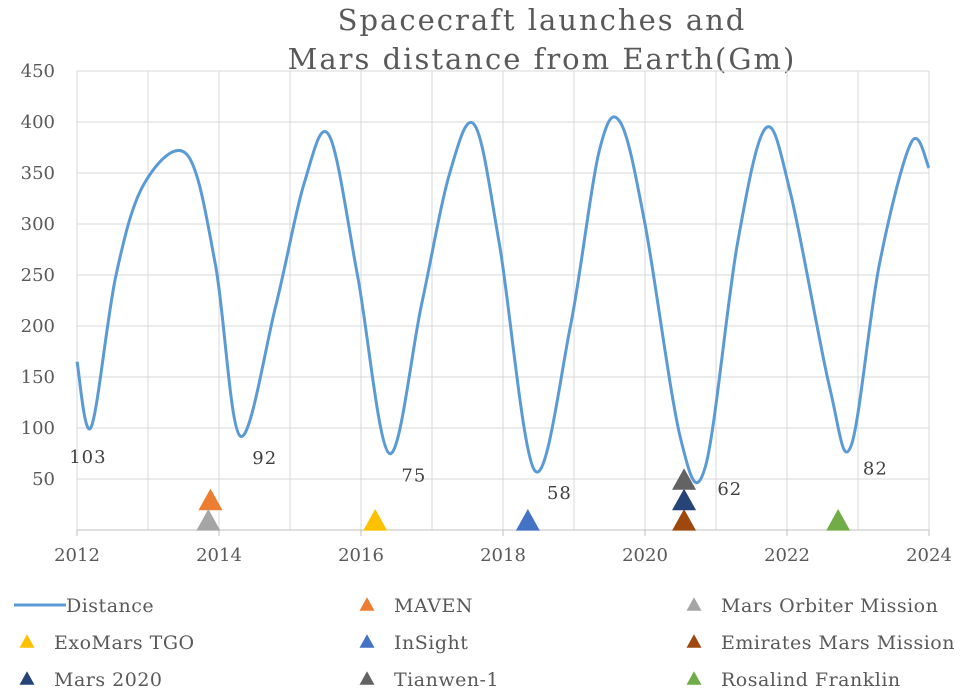 The width and height of the screenshot is (970, 694). Describe the element at coordinates (38, 122) in the screenshot. I see `y-tick-label: 400` at that location.